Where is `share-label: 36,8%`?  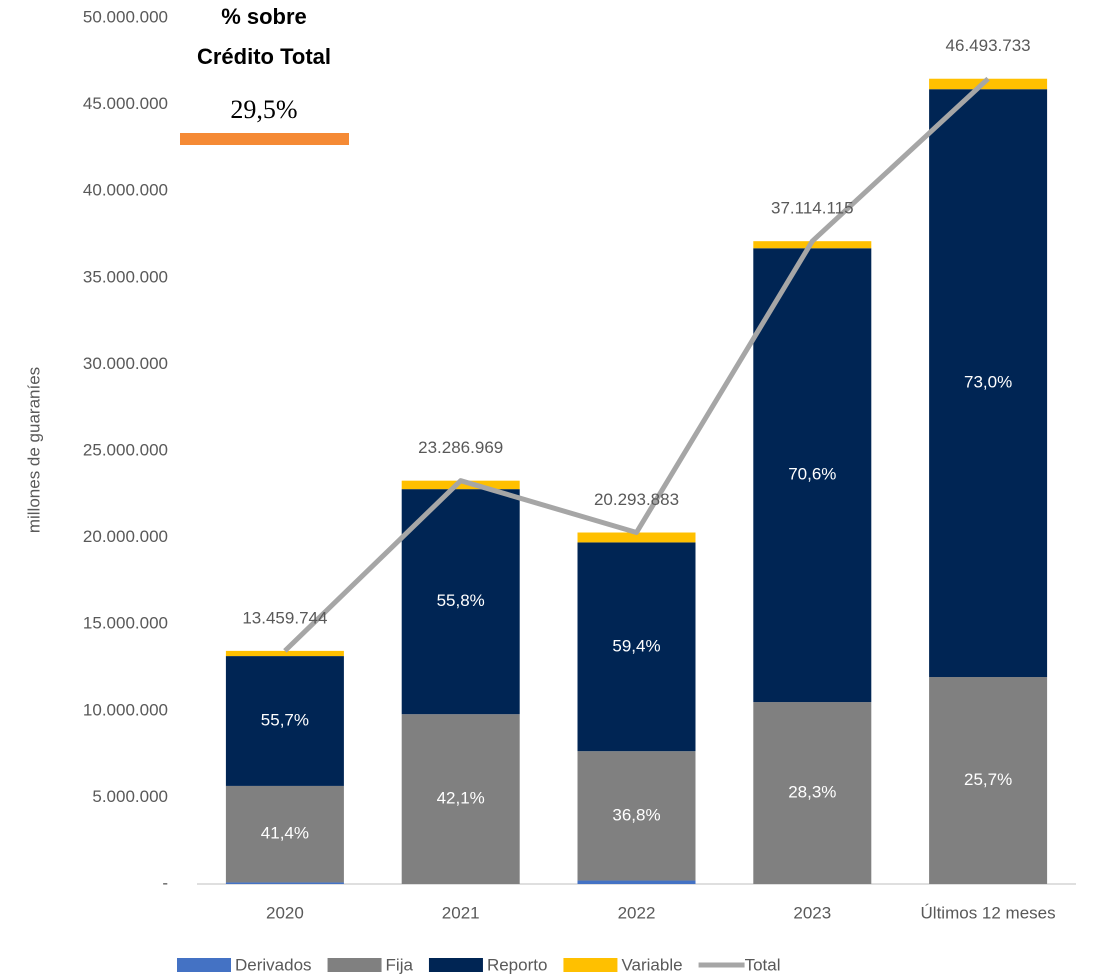
share-label: 36,8% is located at coordinates (636, 814).